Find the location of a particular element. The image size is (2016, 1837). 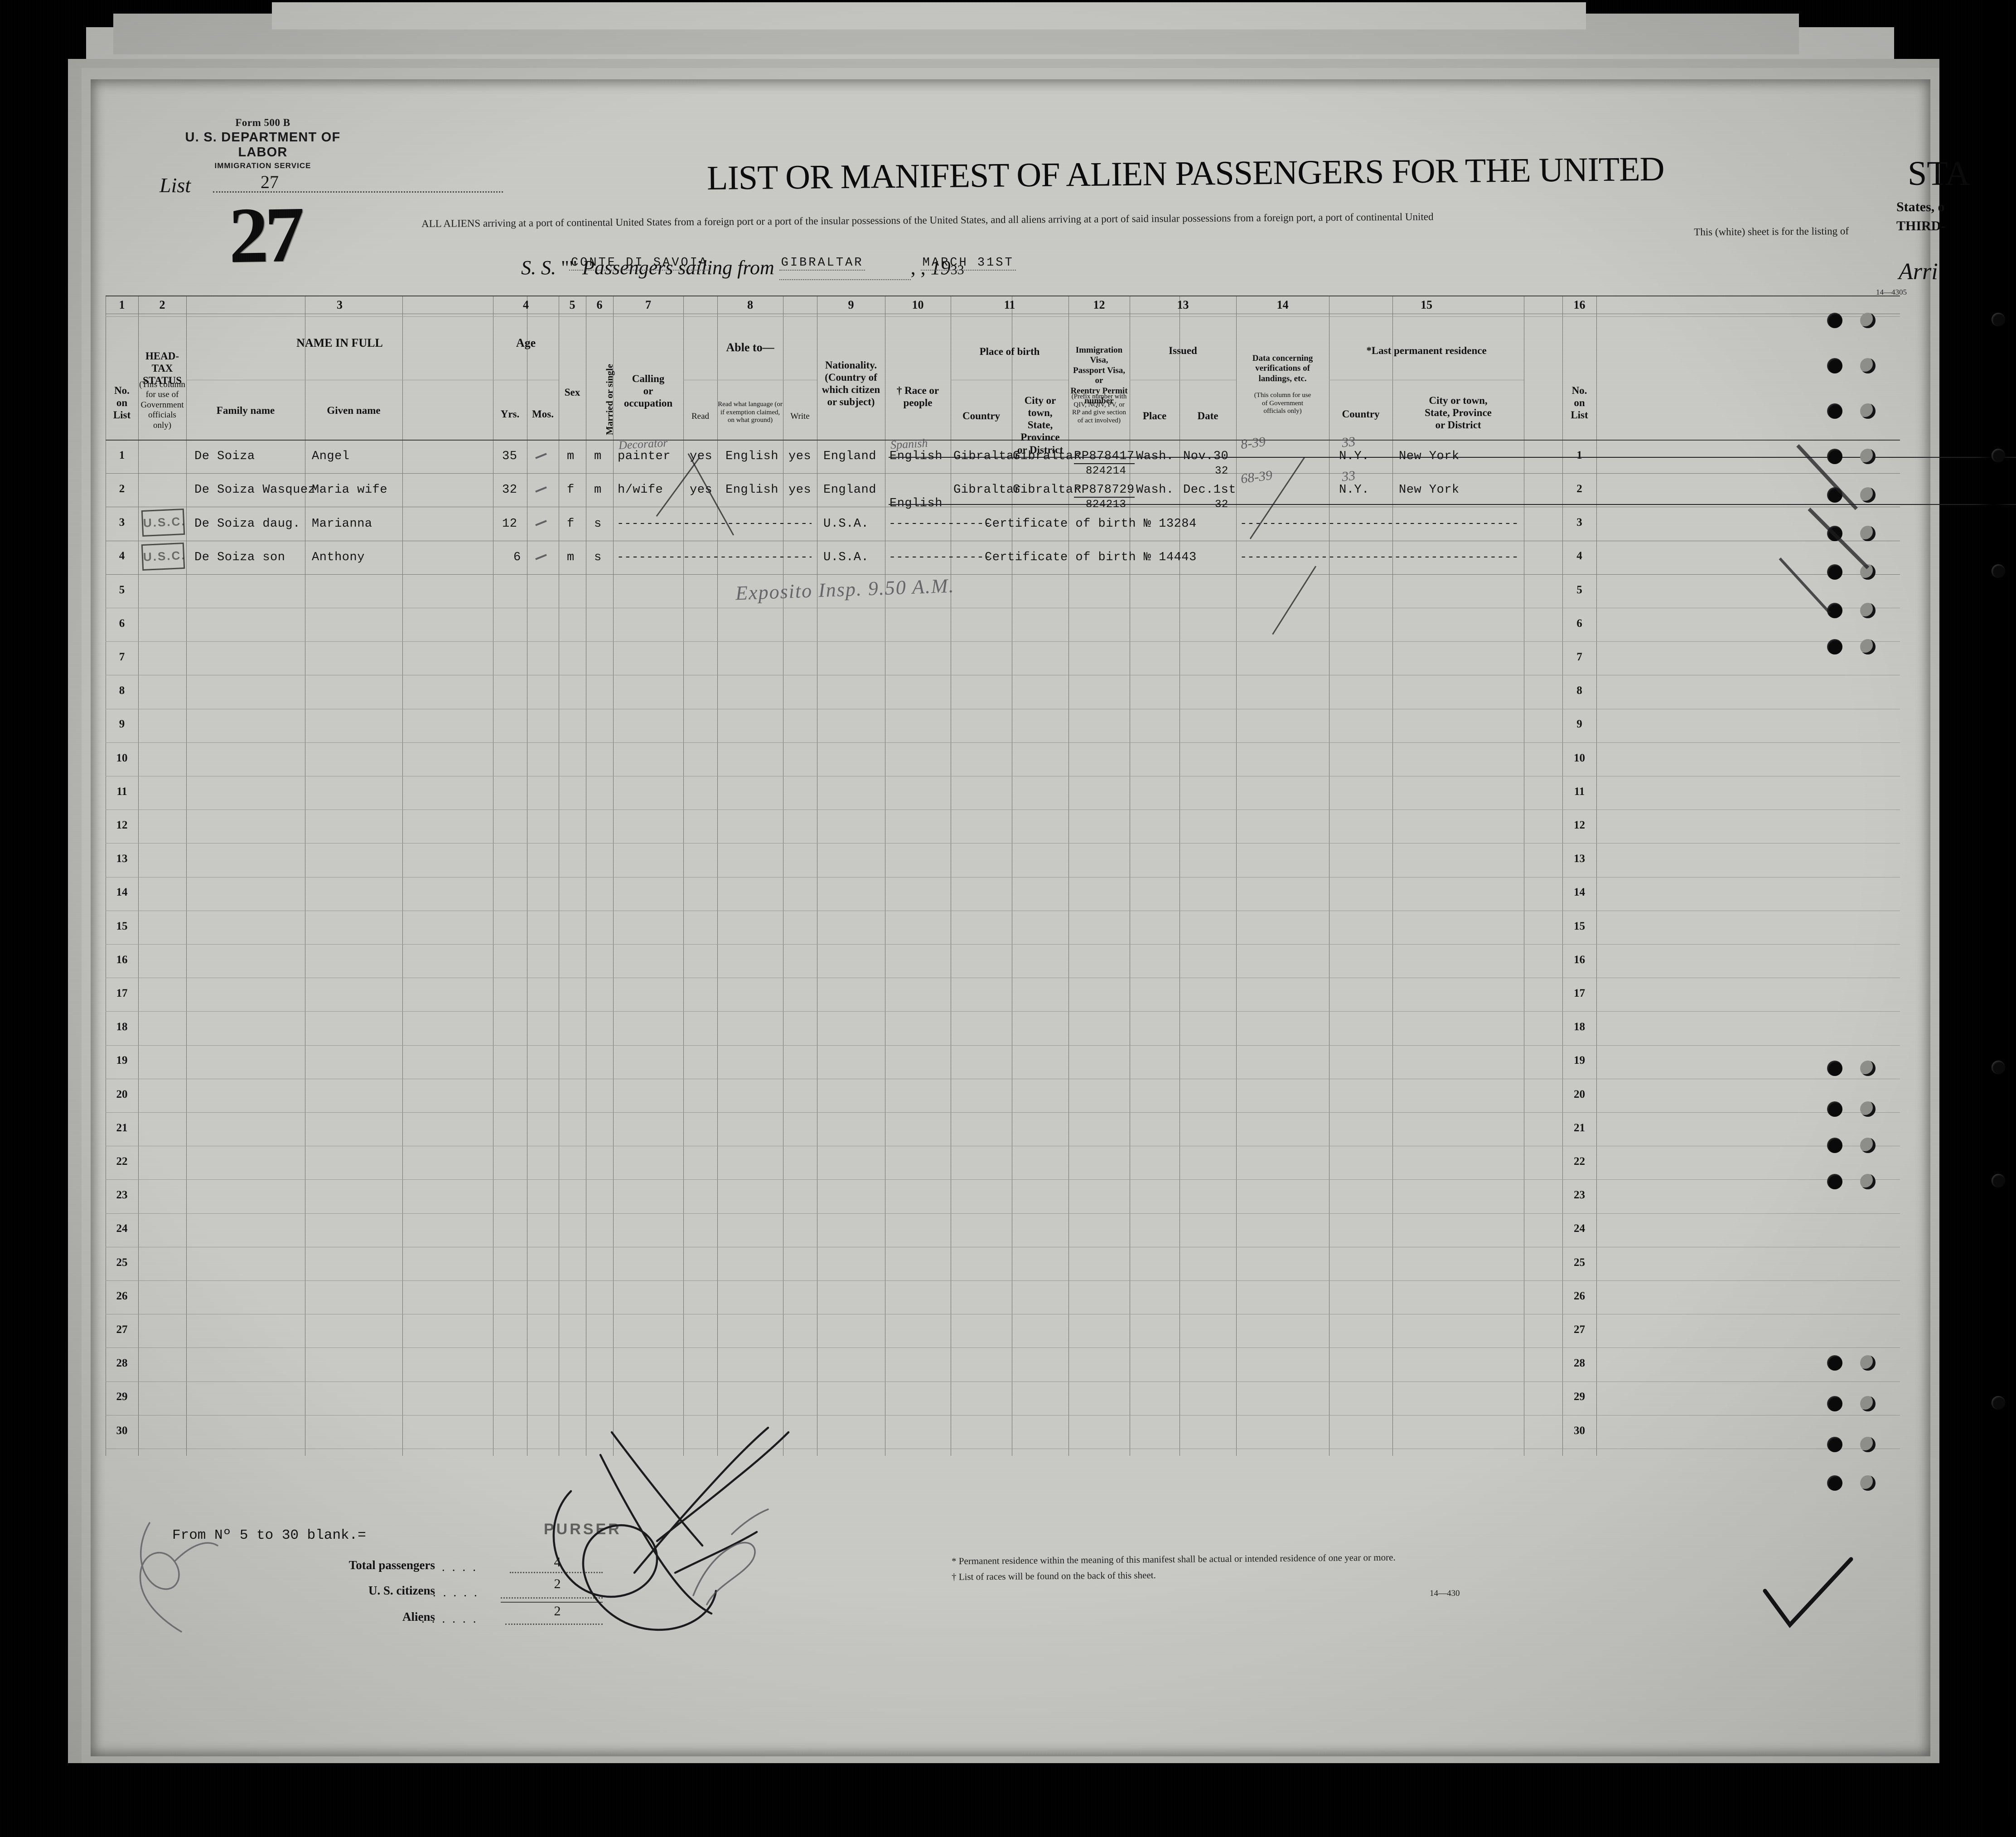

cell-visa-number-2: 824213 is located at coordinates (1106, 505).